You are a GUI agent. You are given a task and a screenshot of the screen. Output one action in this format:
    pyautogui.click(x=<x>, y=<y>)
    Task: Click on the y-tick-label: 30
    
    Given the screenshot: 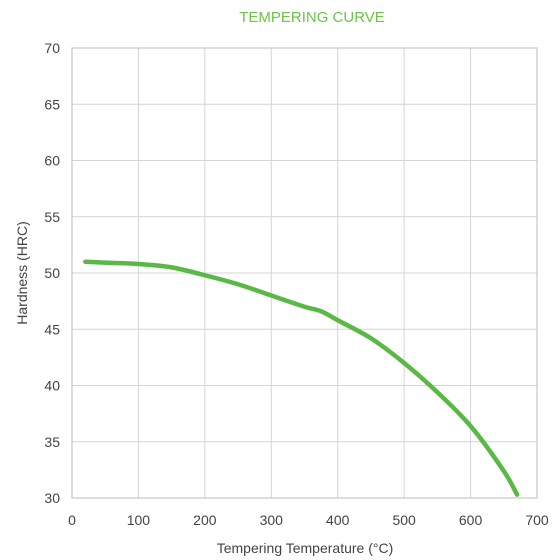 What is the action you would take?
    pyautogui.click(x=52, y=498)
    